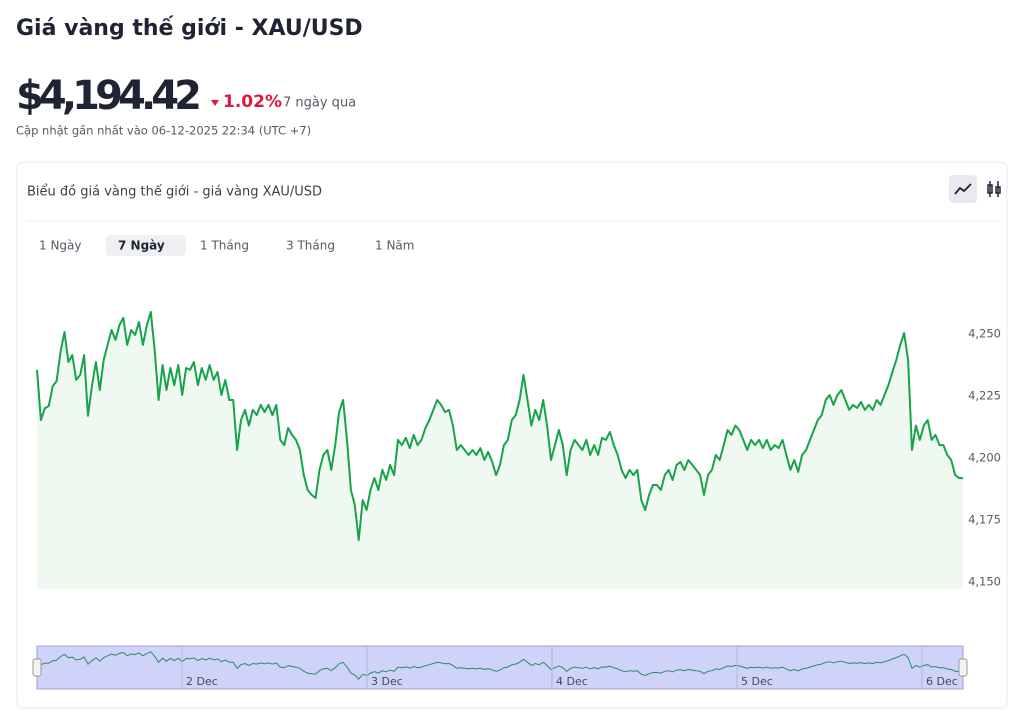  What do you see at coordinates (572, 681) in the screenshot?
I see `navigator-label: 4 Dec` at bounding box center [572, 681].